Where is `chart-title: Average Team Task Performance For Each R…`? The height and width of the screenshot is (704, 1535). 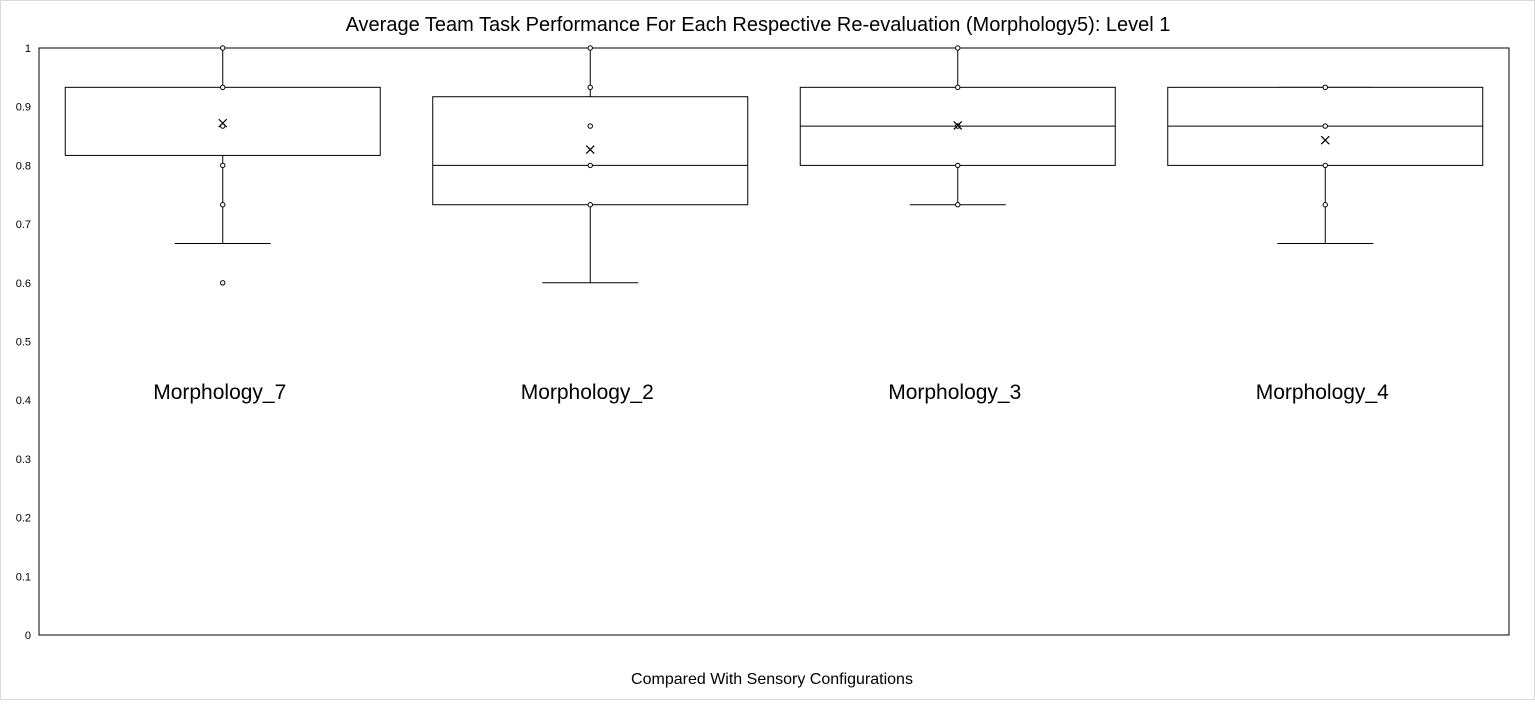
chart-title: Average Team Task Performance For Each R… is located at coordinates (758, 25).